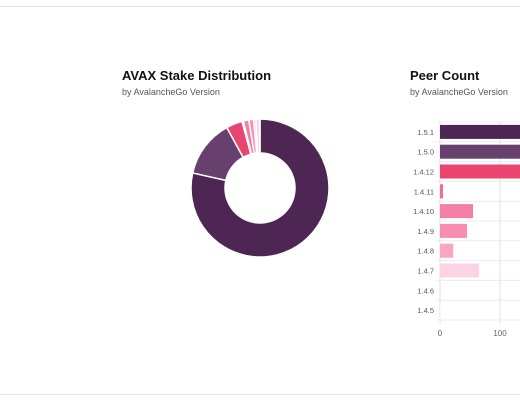  I want to click on y-tick-label: 1.4.7, so click(425, 271).